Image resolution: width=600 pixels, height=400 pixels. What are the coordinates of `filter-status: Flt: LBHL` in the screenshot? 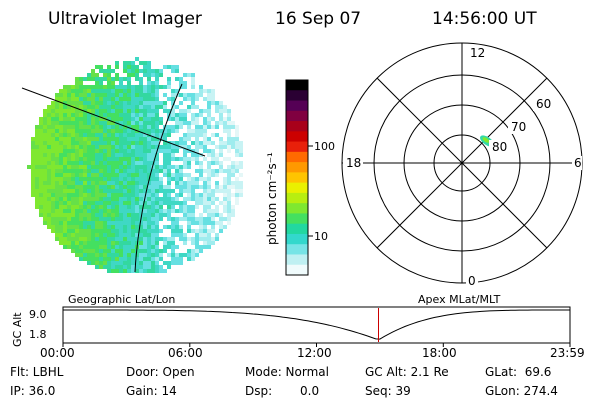 It's located at (37, 372).